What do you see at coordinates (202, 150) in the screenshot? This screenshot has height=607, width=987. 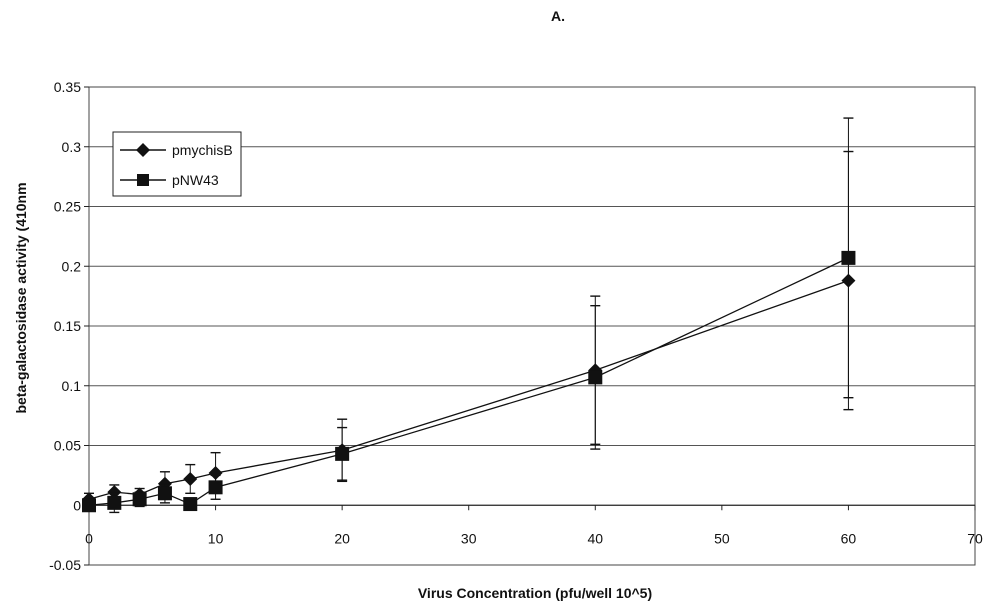 I see `legend-label-0: pmychisB` at bounding box center [202, 150].